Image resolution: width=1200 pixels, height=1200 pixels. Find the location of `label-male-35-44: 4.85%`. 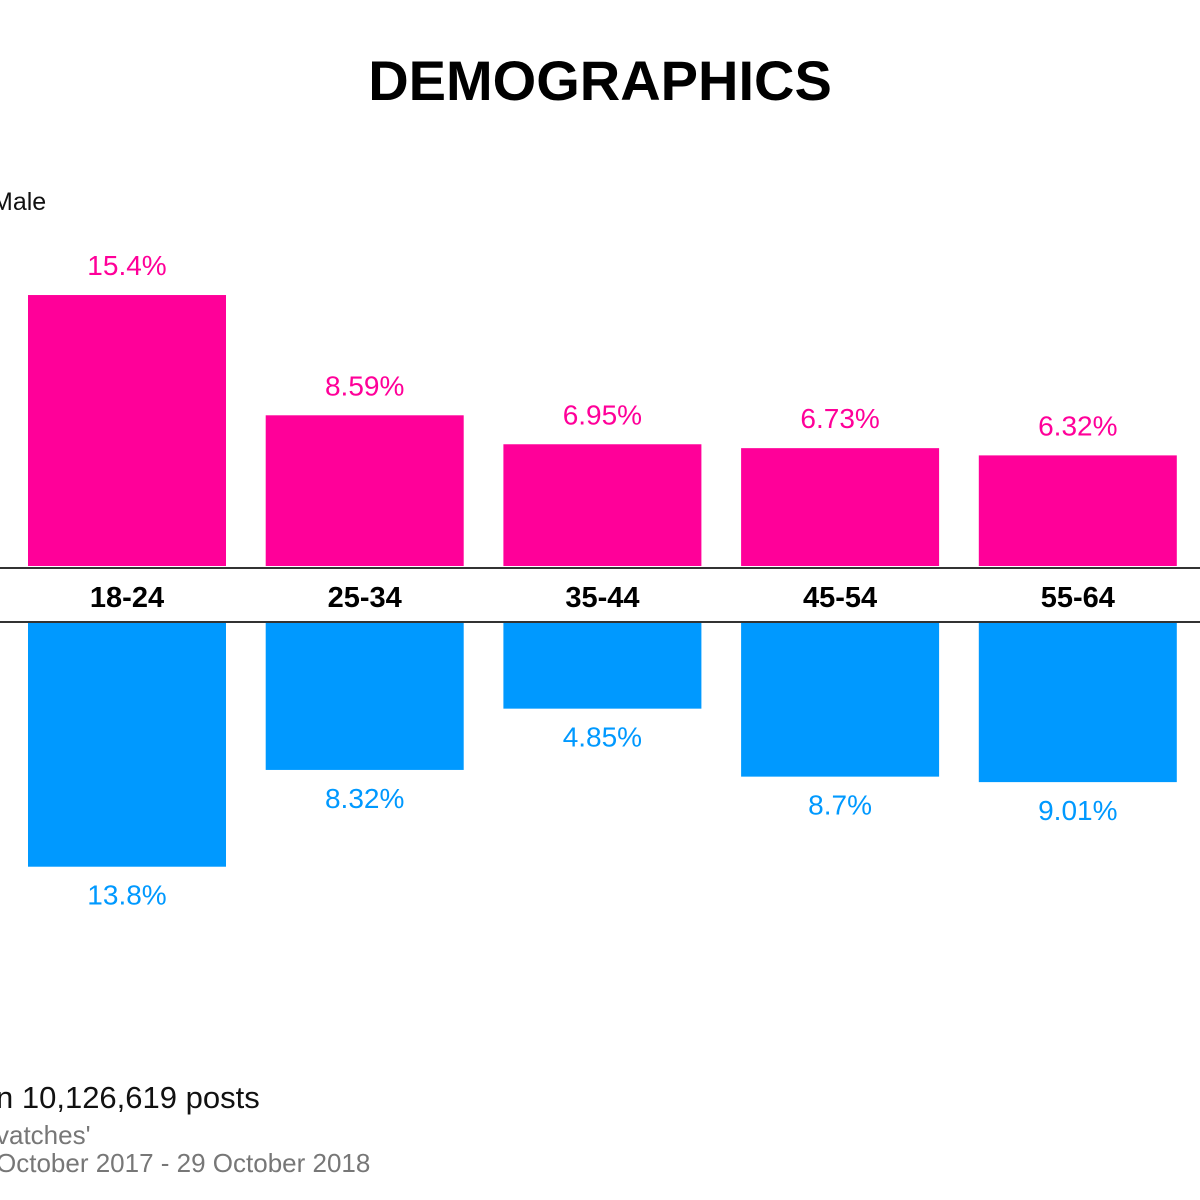

label-male-35-44: 4.85% is located at coordinates (602, 737).